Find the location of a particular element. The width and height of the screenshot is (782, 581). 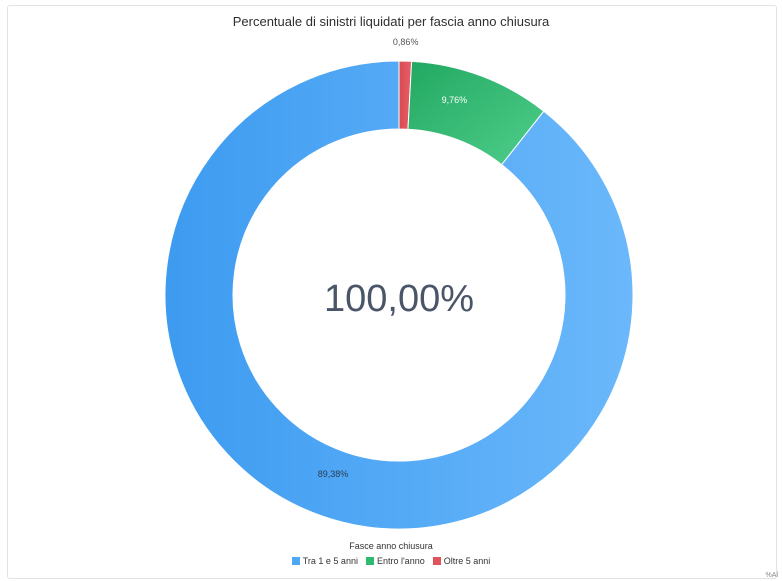

legend-label: Tra 1 e 5 anni is located at coordinates (330, 561).